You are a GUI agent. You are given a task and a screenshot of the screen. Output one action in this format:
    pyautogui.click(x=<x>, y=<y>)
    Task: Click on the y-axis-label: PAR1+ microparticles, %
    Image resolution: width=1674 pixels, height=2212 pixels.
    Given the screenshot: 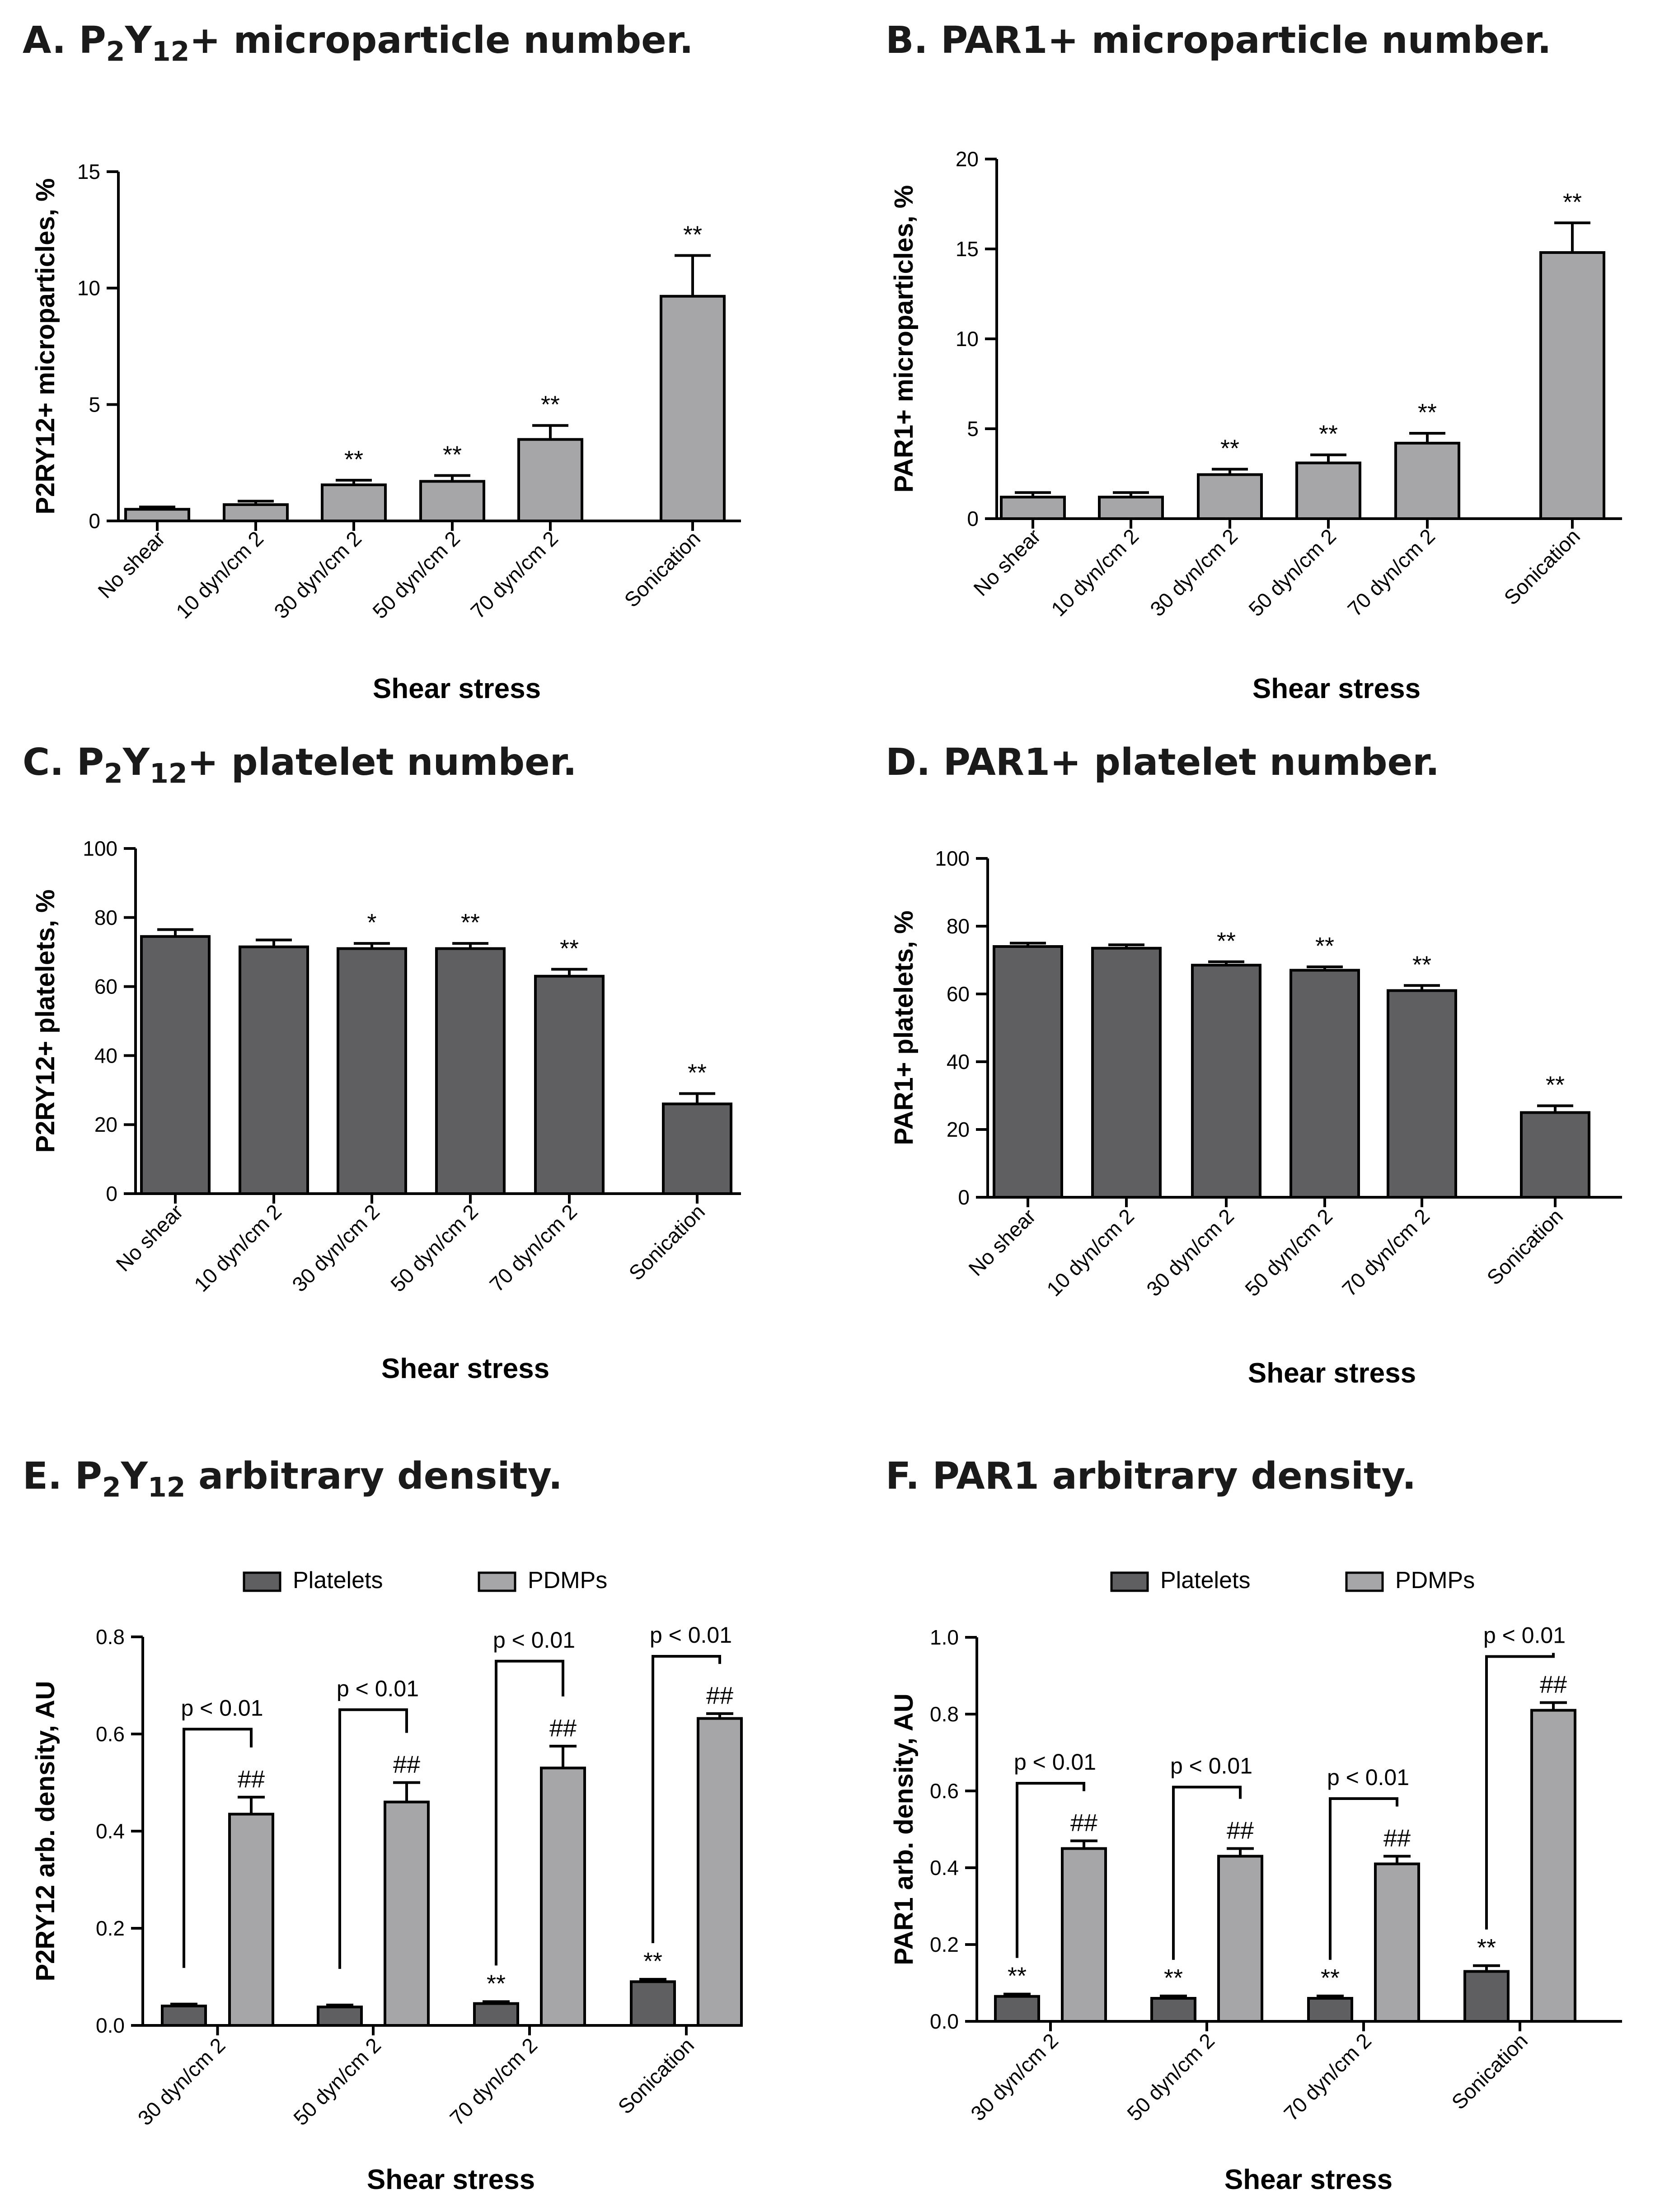 What is the action you would take?
    pyautogui.click(x=904, y=339)
    